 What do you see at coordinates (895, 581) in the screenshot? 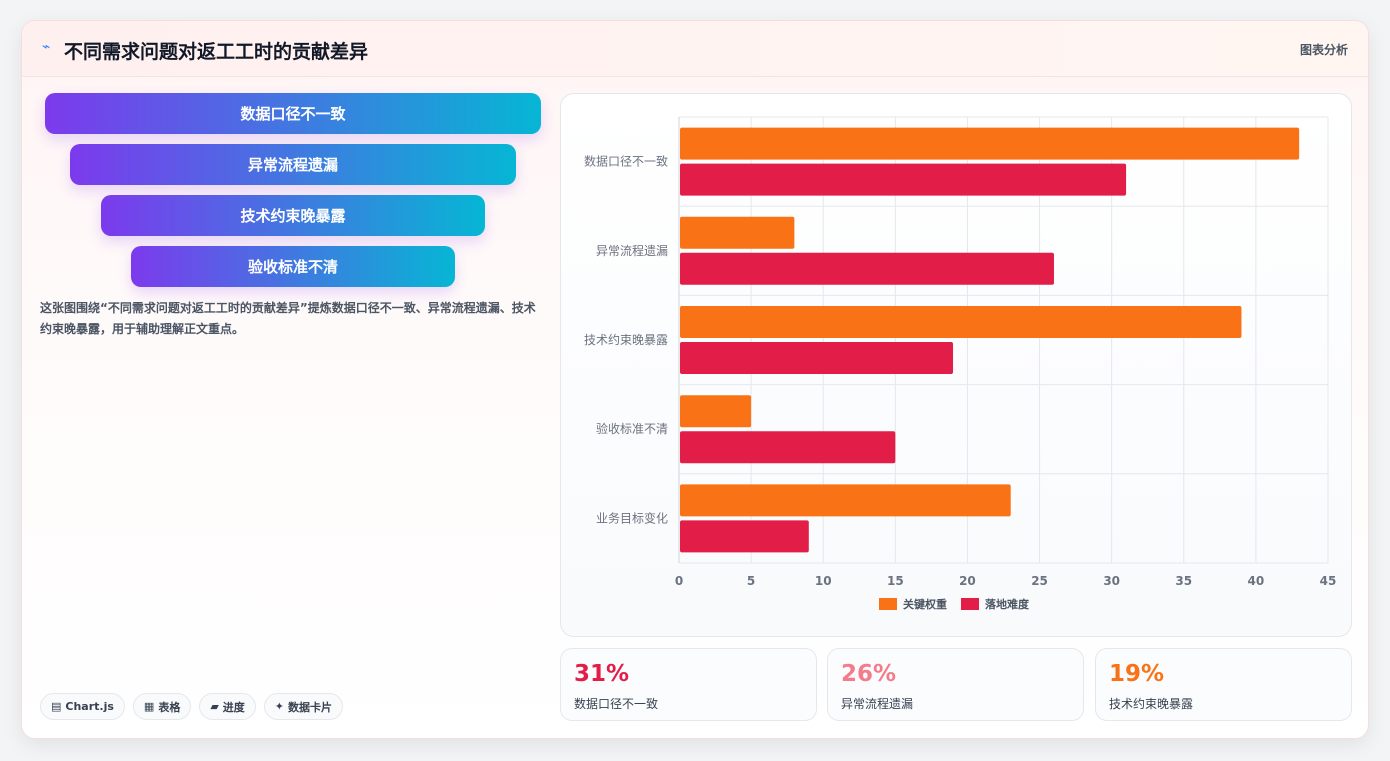
I see `x-tick-label: 15` at bounding box center [895, 581].